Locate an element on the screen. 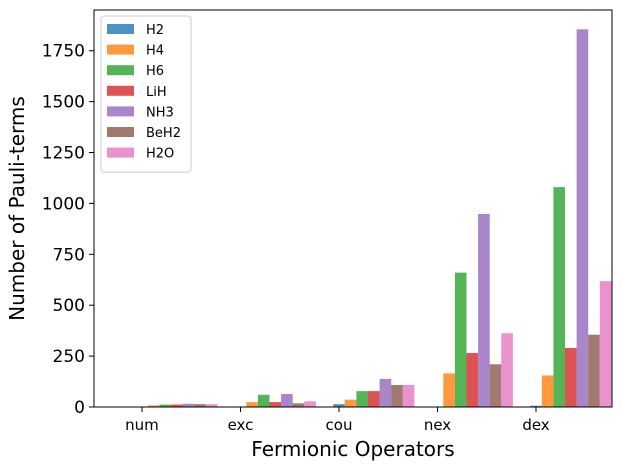 Image resolution: width=630 pixels, height=470 pixels. bar-lih-nex is located at coordinates (472, 380).